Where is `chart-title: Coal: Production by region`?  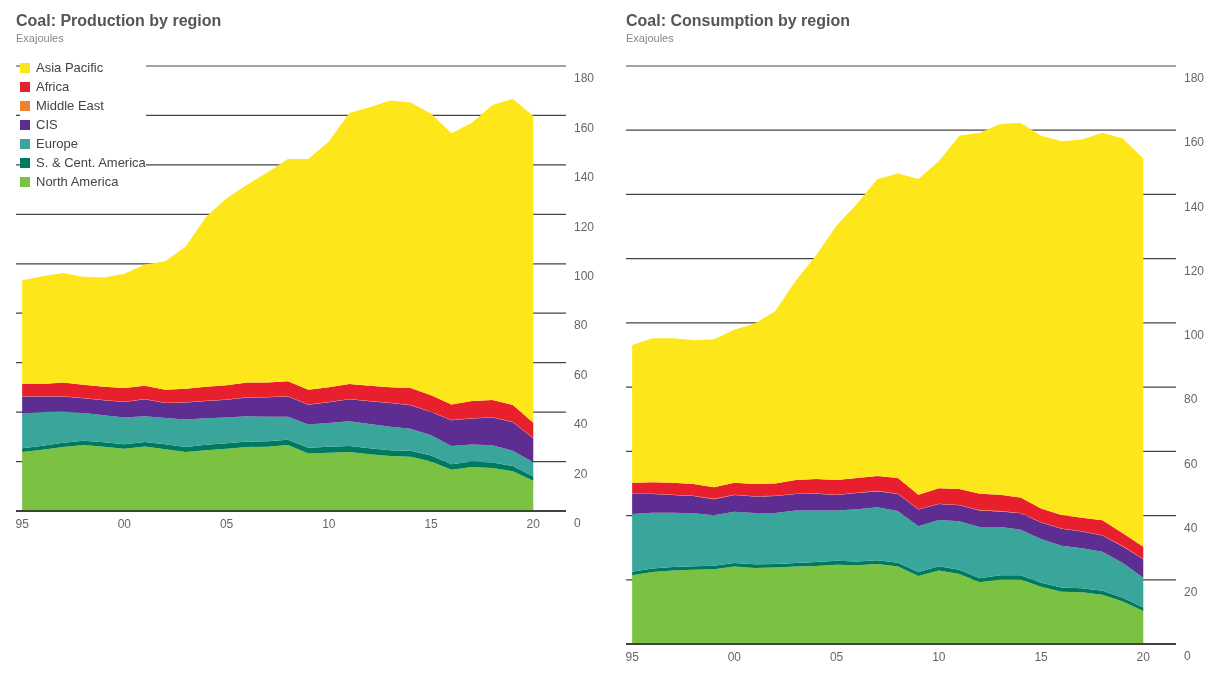 chart-title: Coal: Production by region is located at coordinates (119, 21).